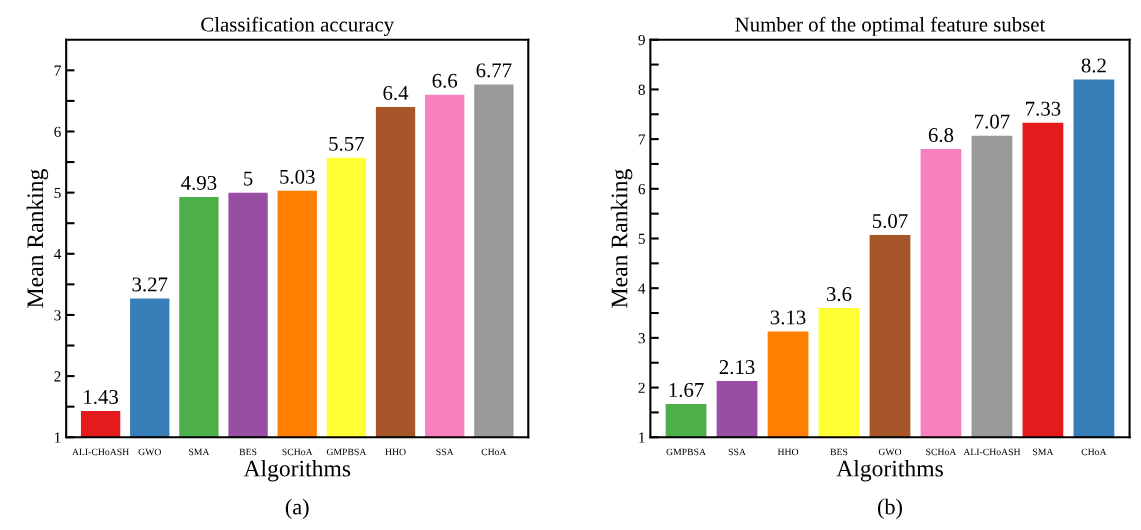  Describe the element at coordinates (396, 93) in the screenshot. I see `data-label: 6.4` at that location.